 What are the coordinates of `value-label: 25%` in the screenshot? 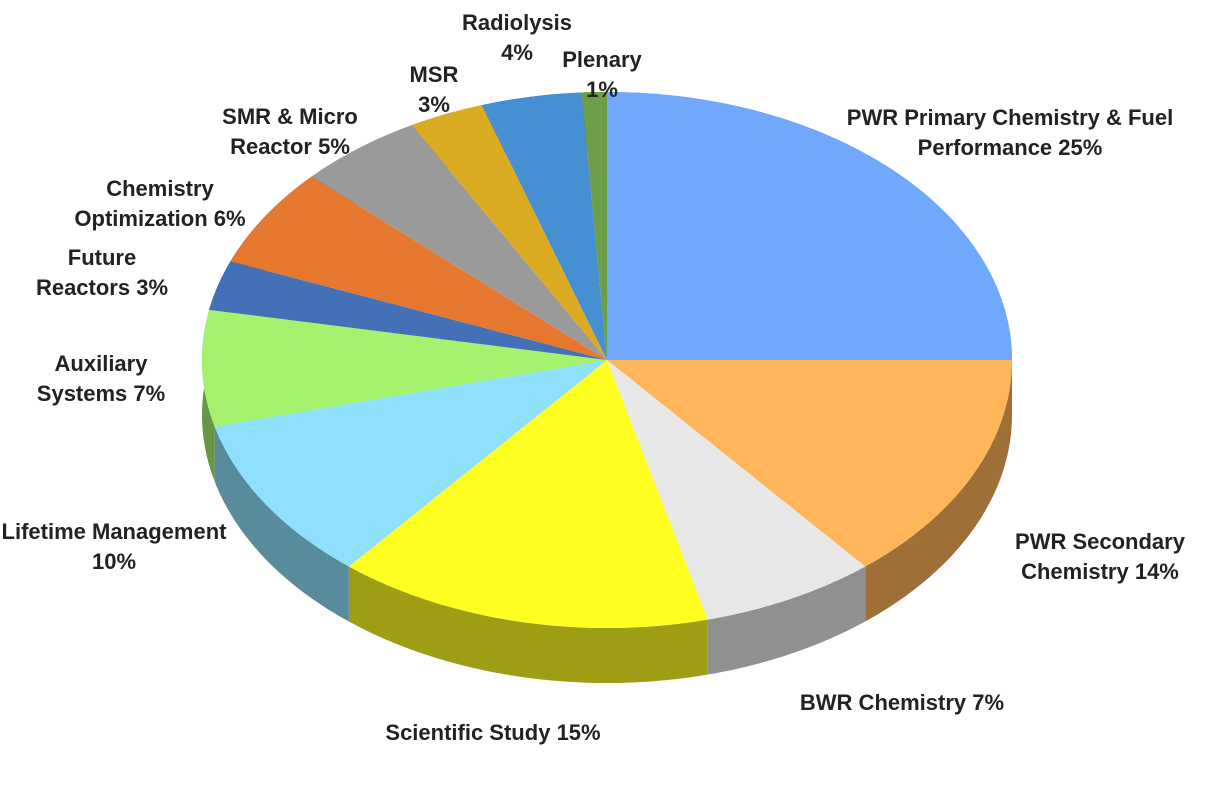 It's located at (1080, 147).